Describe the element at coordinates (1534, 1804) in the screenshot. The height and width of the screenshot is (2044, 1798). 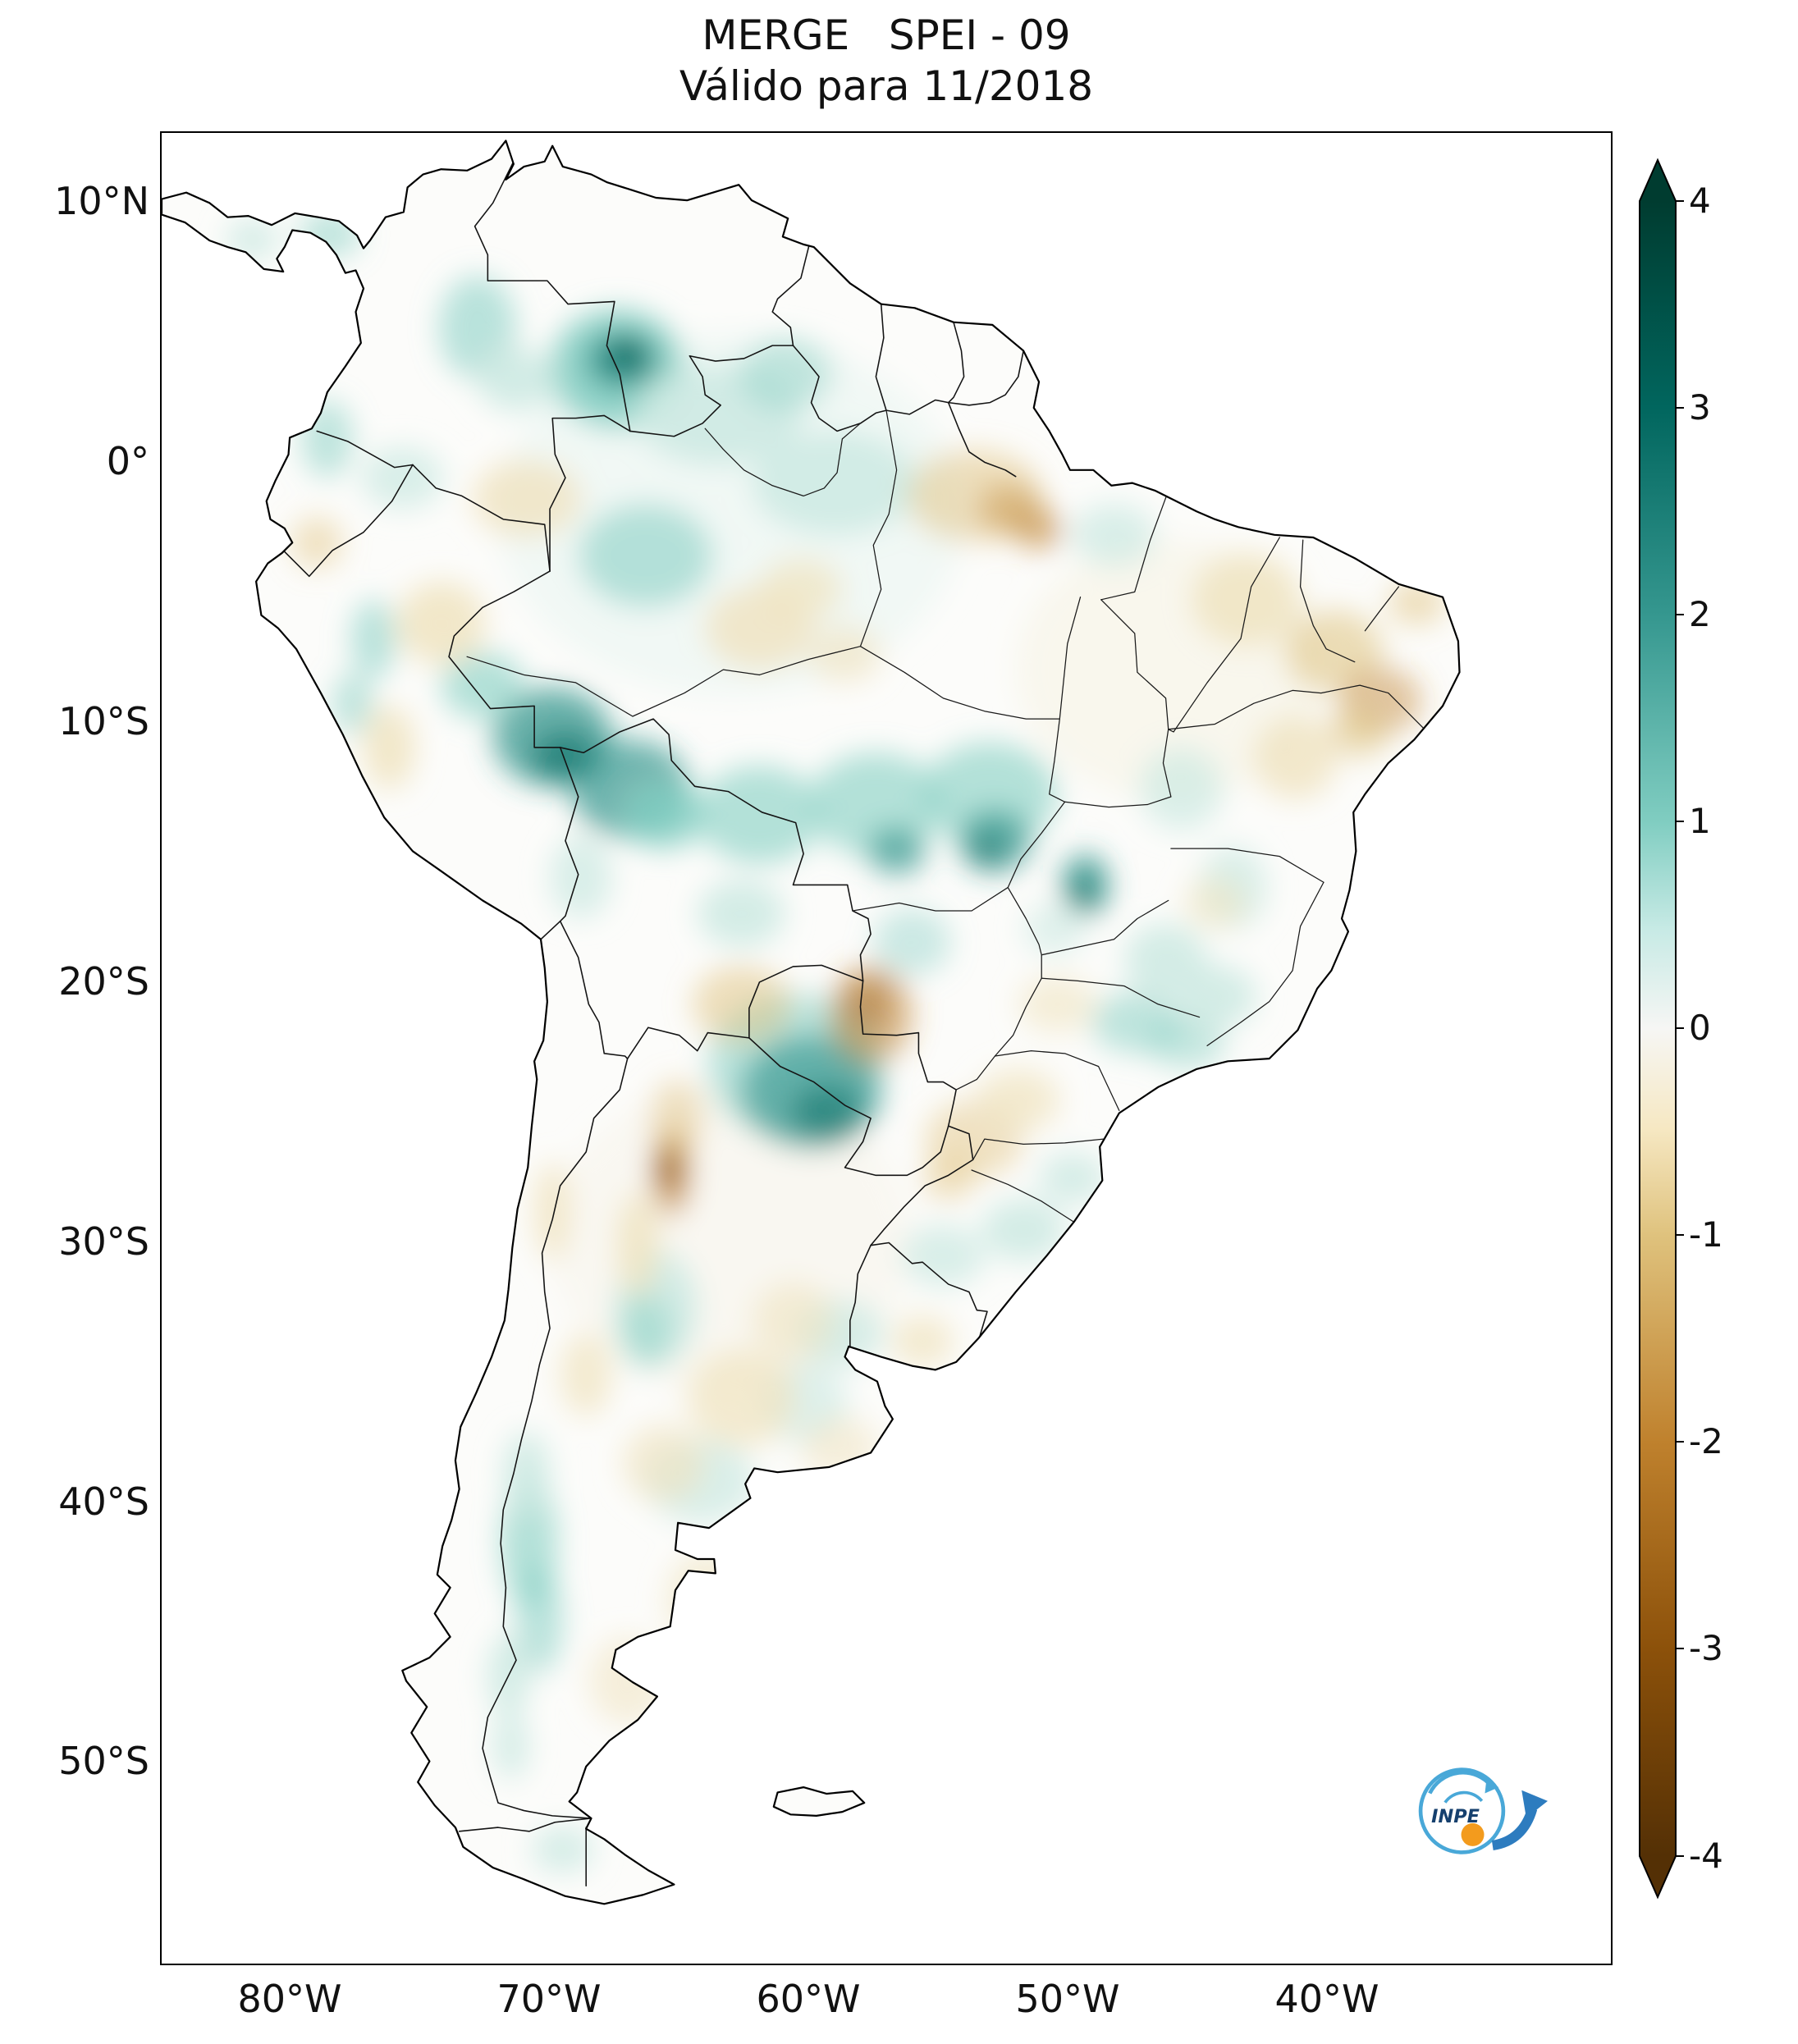
I see `logo-blue-arrowhead` at that location.